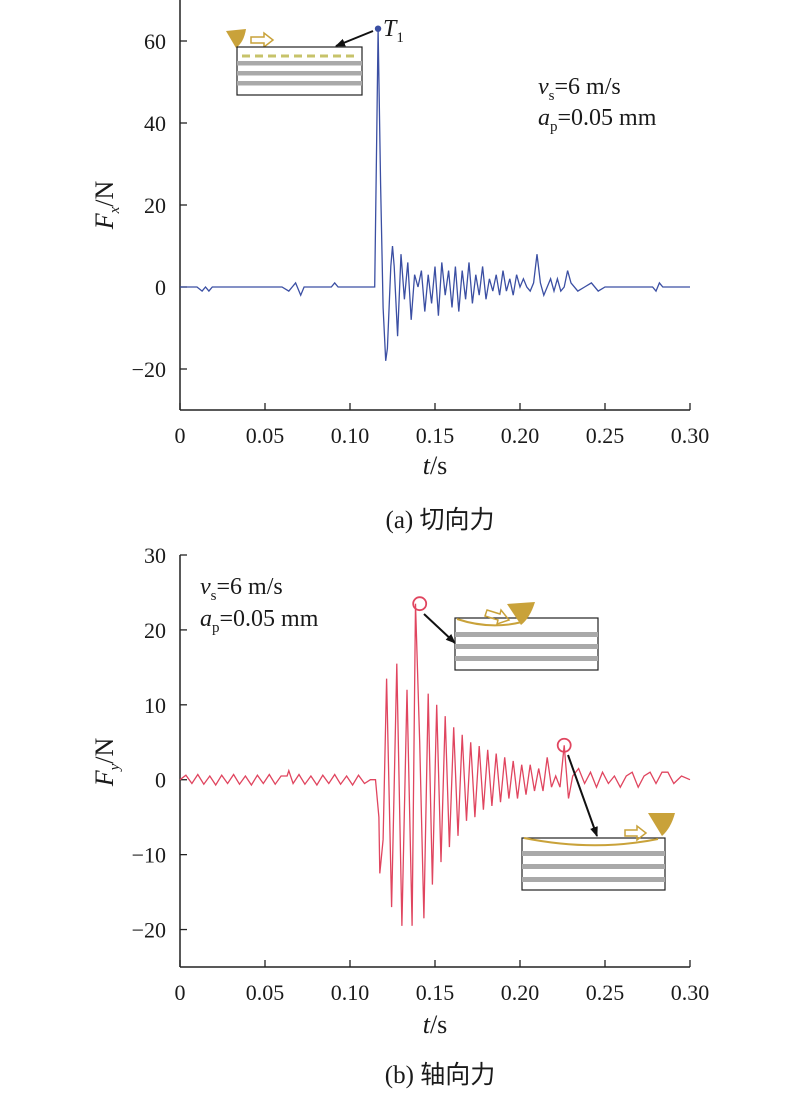 This screenshot has height=1096, width=800. What do you see at coordinates (155, 123) in the screenshot?
I see `y-tick-label: 40` at bounding box center [155, 123].